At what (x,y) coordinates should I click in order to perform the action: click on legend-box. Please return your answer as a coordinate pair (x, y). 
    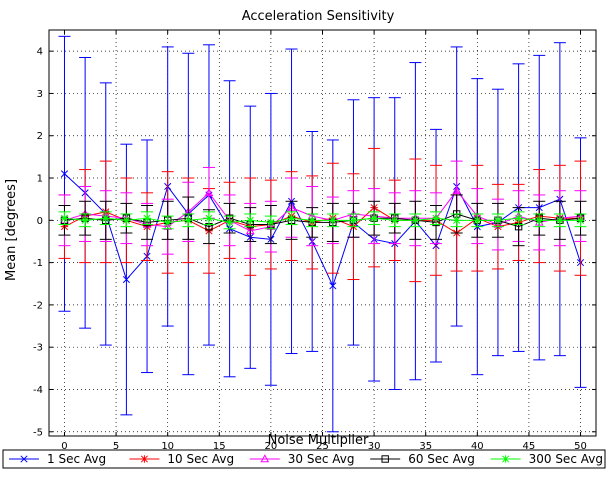
    Looking at the image, I should click on (304, 459).